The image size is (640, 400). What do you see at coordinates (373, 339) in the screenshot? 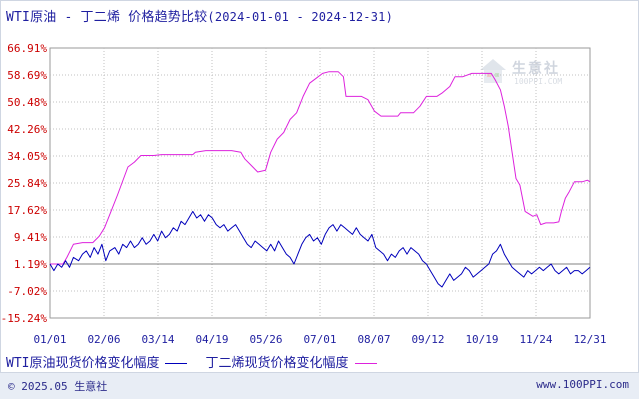
I see `x-tick-label: 08/07` at bounding box center [373, 339].